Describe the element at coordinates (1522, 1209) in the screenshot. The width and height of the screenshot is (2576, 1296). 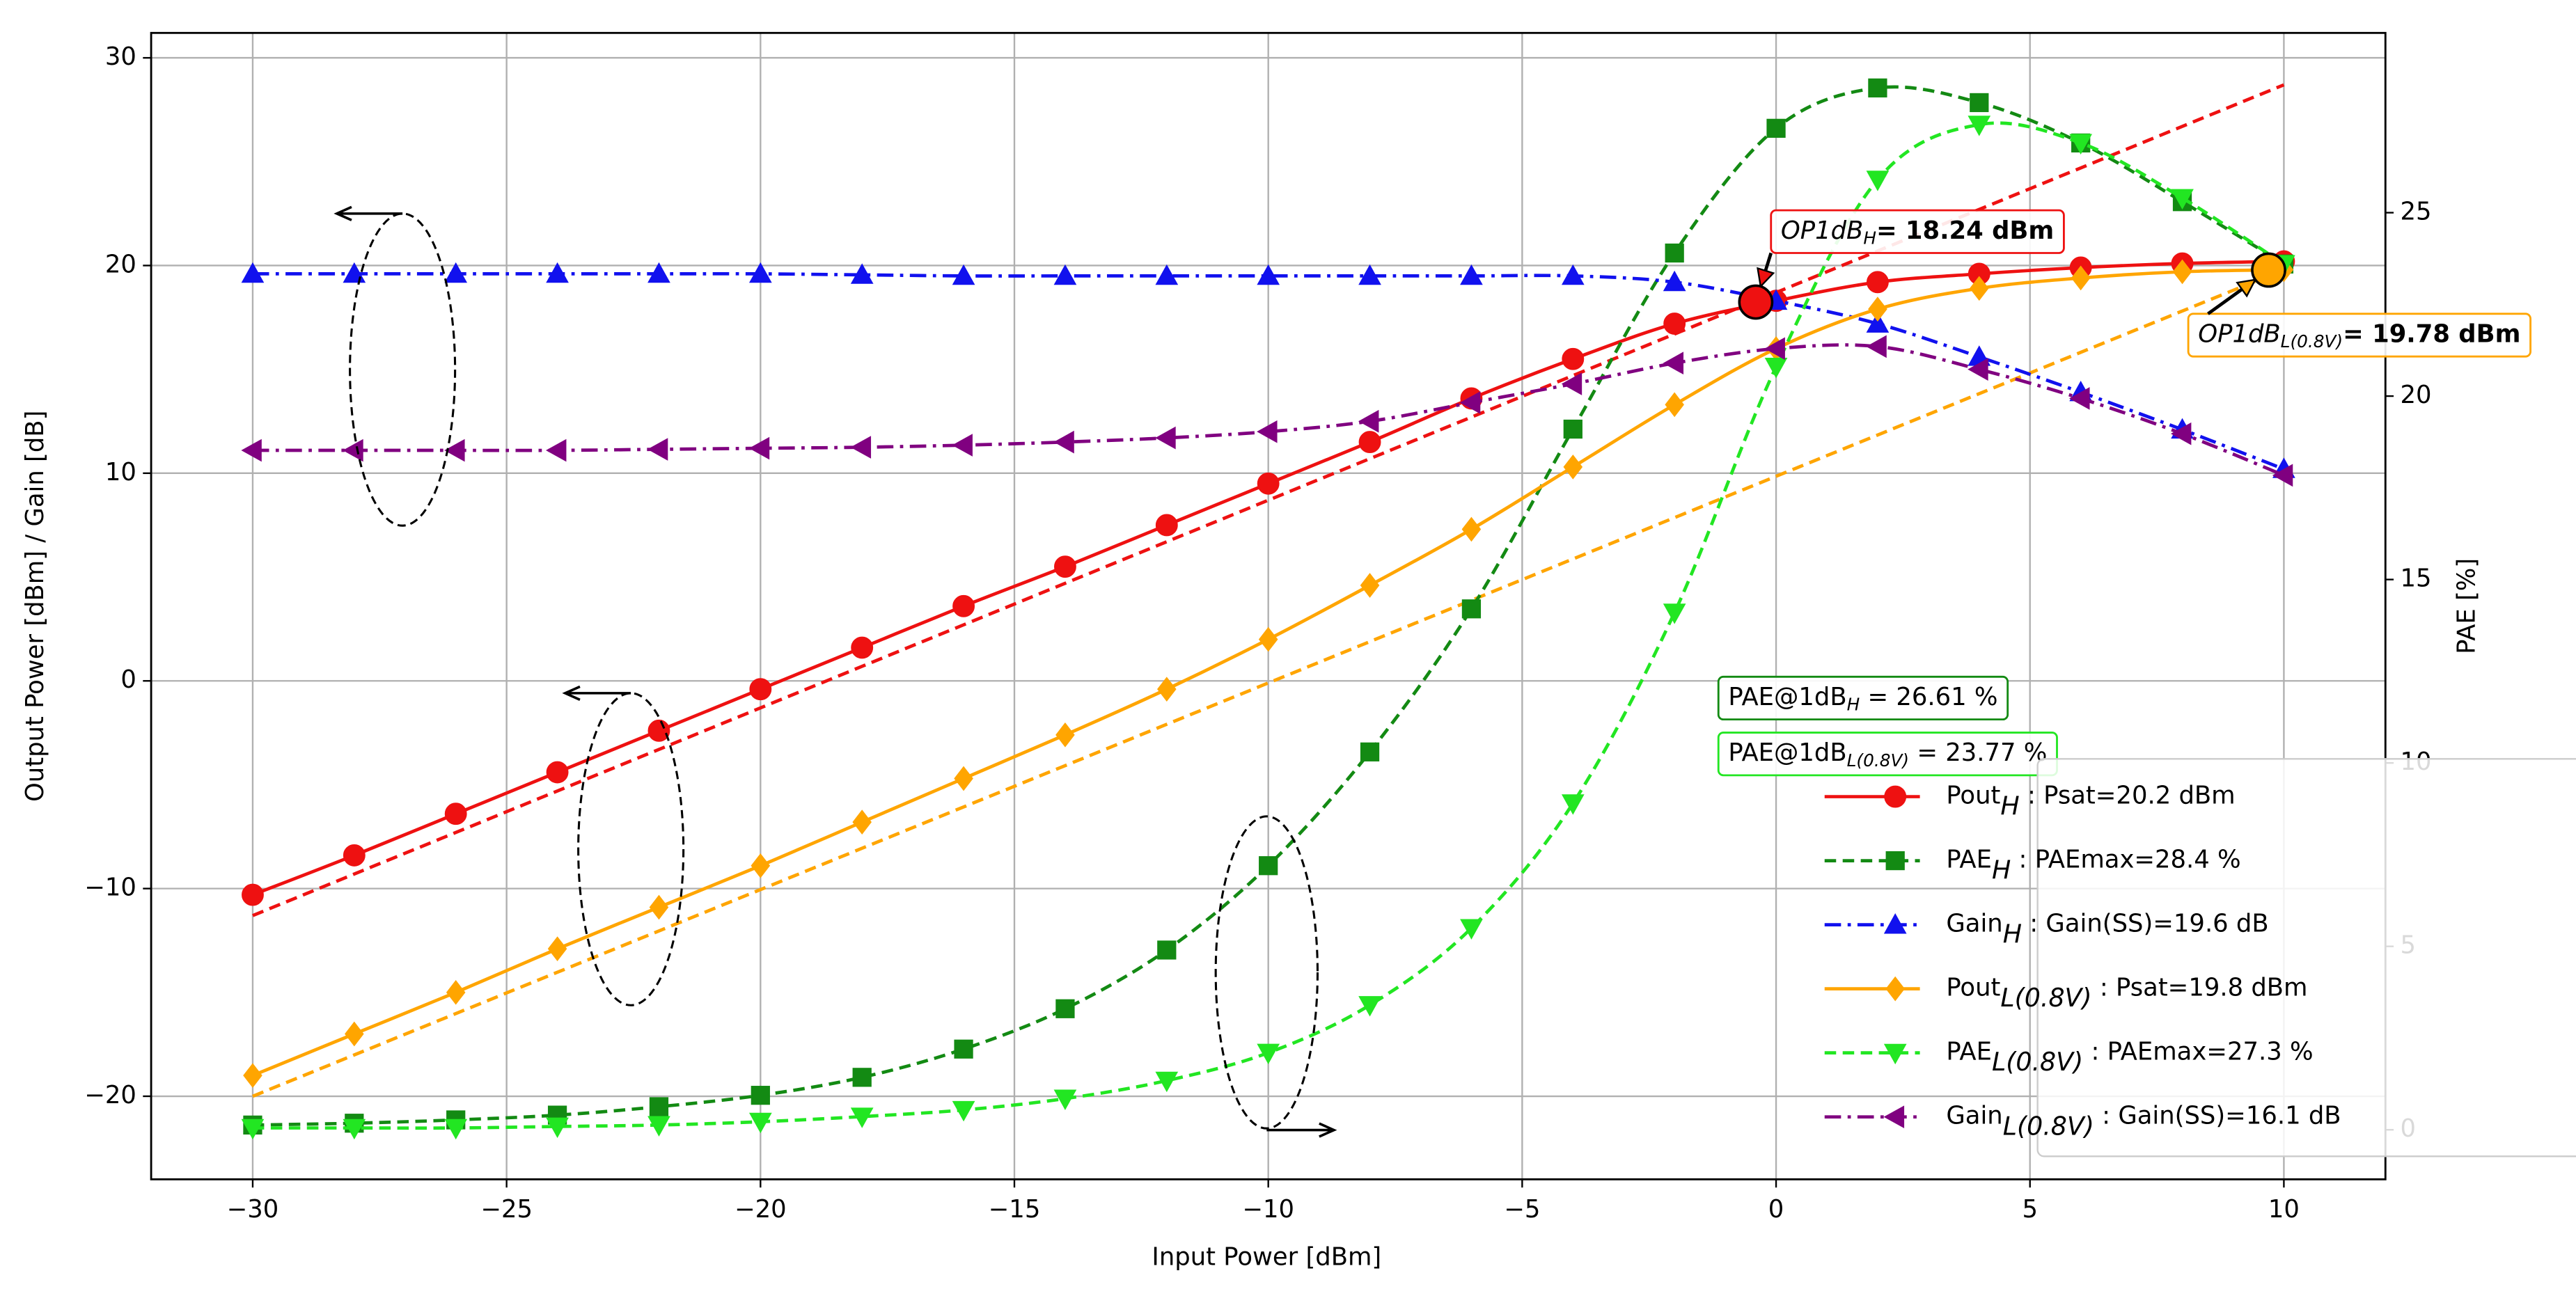
I see `x-tick-label: −5` at that location.